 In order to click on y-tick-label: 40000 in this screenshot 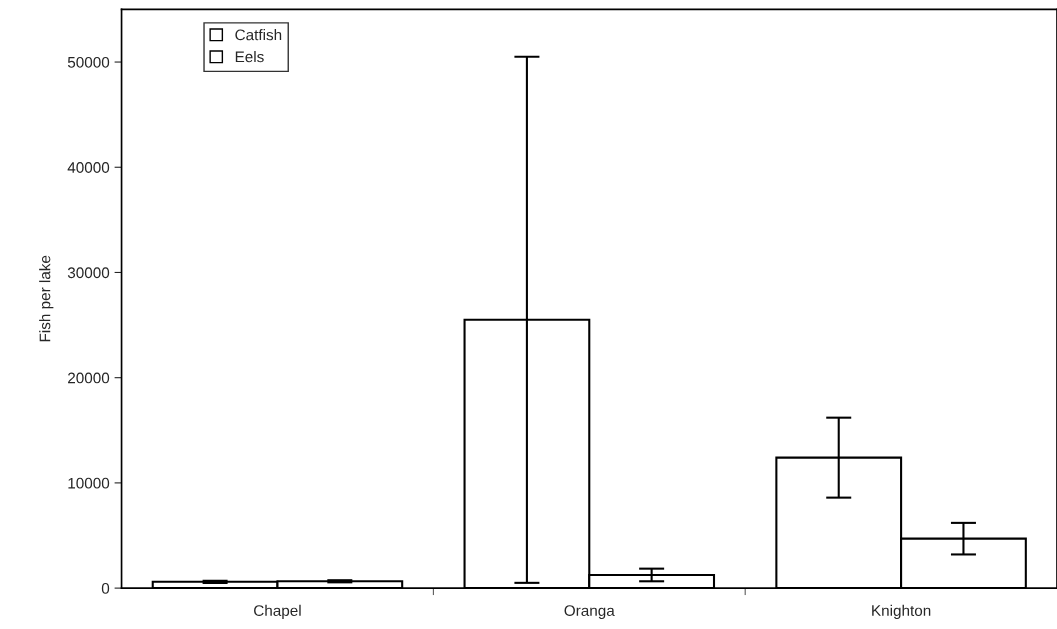, I will do `click(88, 167)`.